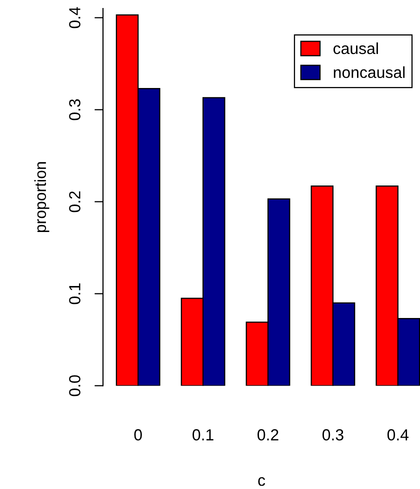 The width and height of the screenshot is (420, 489). I want to click on y-tick-label: 0.3, so click(74, 109).